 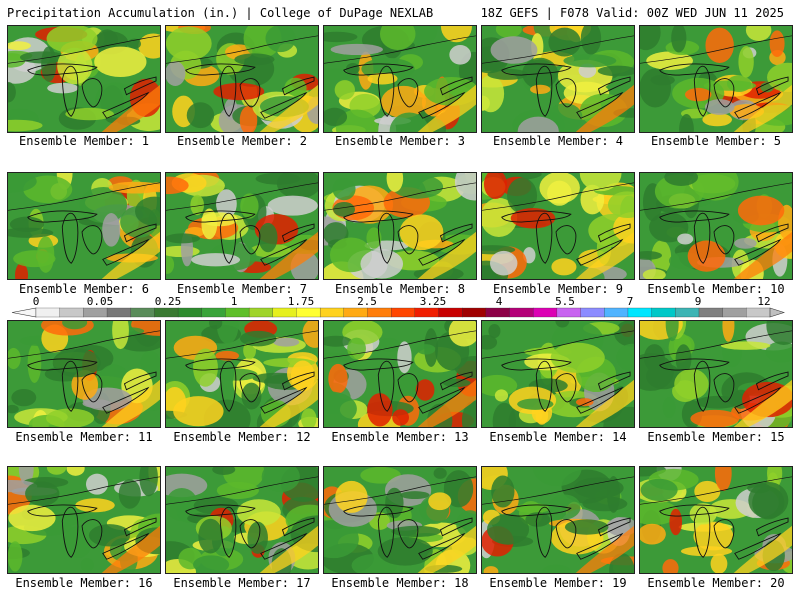 What do you see at coordinates (367, 301) in the screenshot?
I see `colorbar-tick-label: 2.5` at bounding box center [367, 301].